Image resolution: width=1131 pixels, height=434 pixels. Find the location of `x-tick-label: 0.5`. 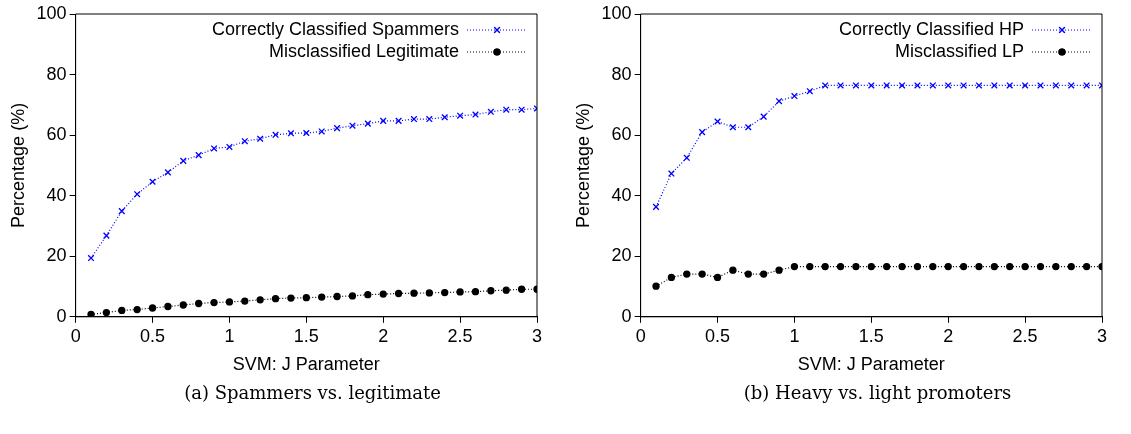

x-tick-label: 0.5 is located at coordinates (718, 335).